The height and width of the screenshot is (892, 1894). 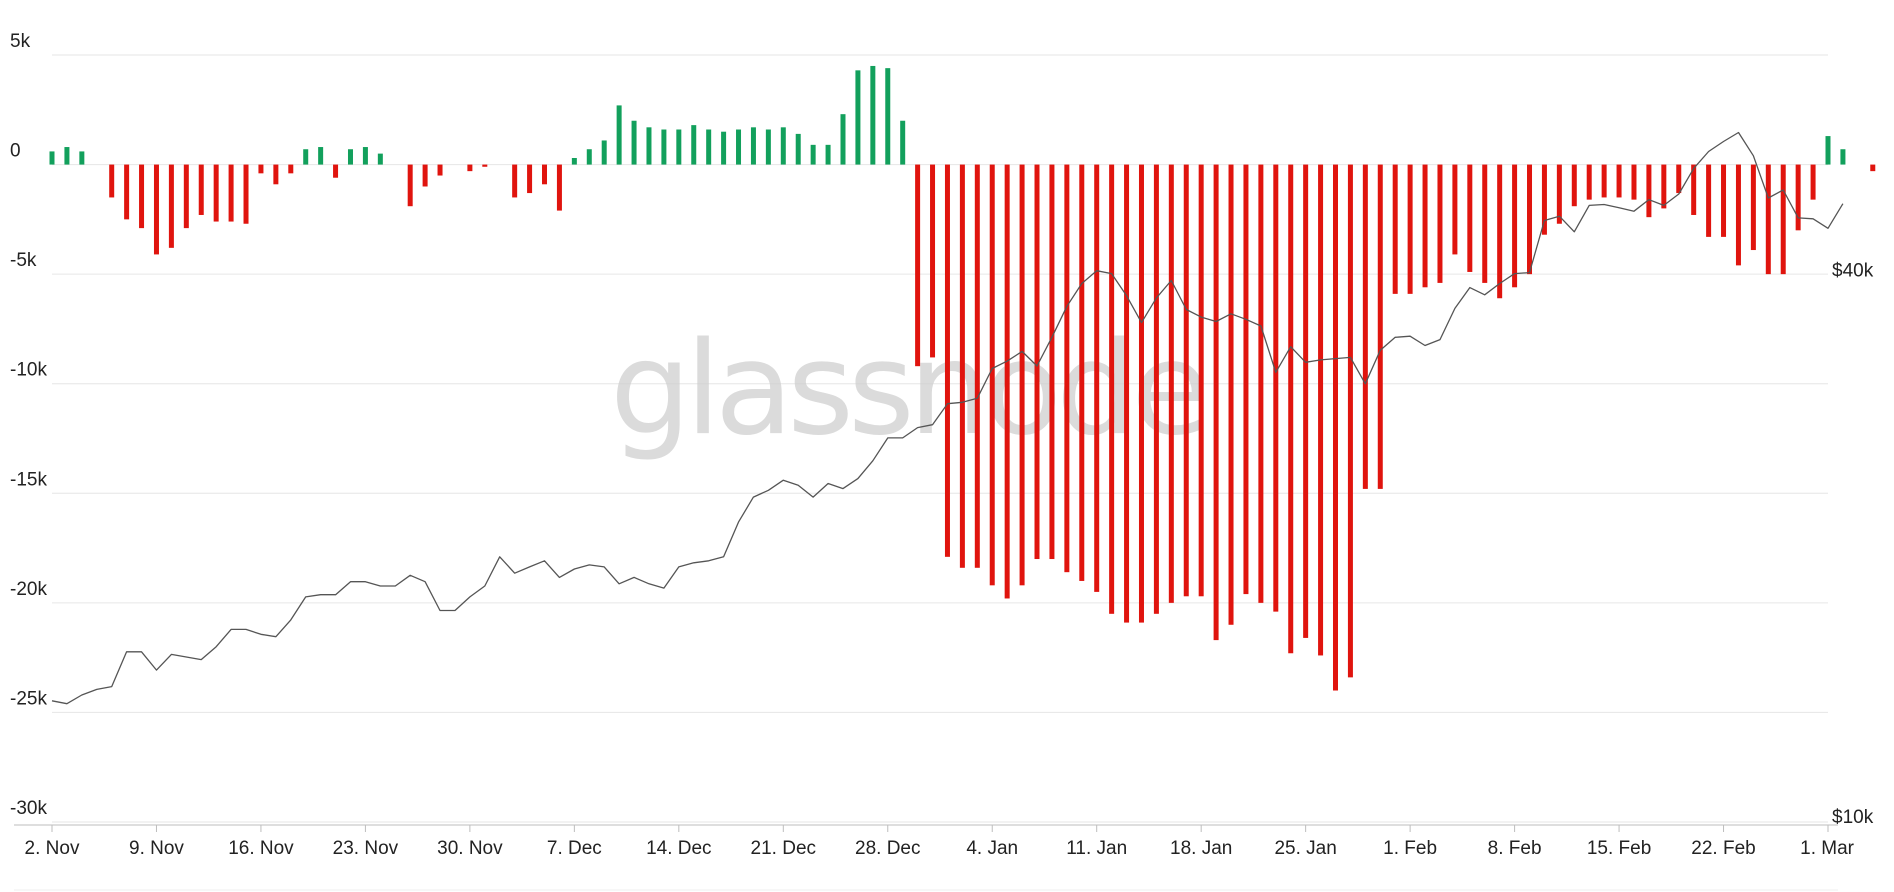 I want to click on x-tick-label: 23. Nov, so click(x=366, y=848).